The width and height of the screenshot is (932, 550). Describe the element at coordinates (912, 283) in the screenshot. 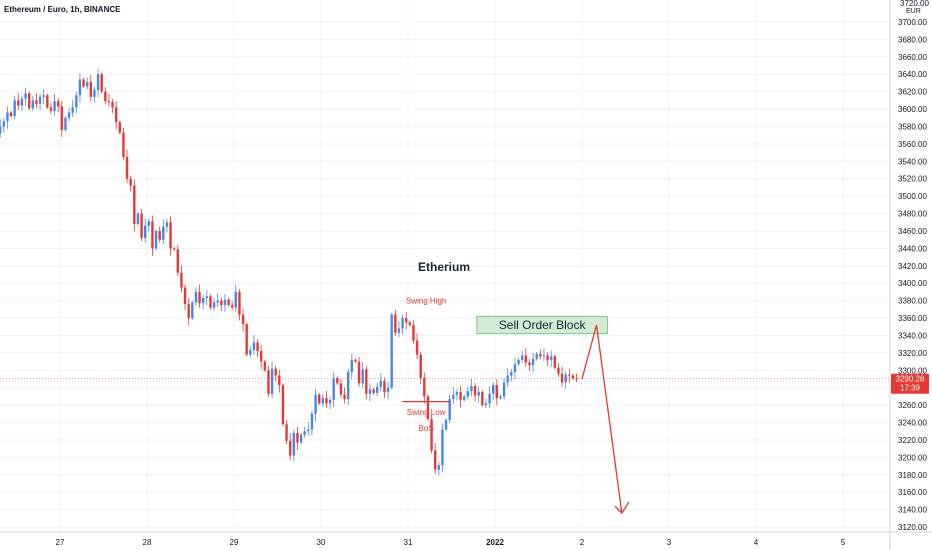

I see `price-tick-label: 3400.00` at that location.